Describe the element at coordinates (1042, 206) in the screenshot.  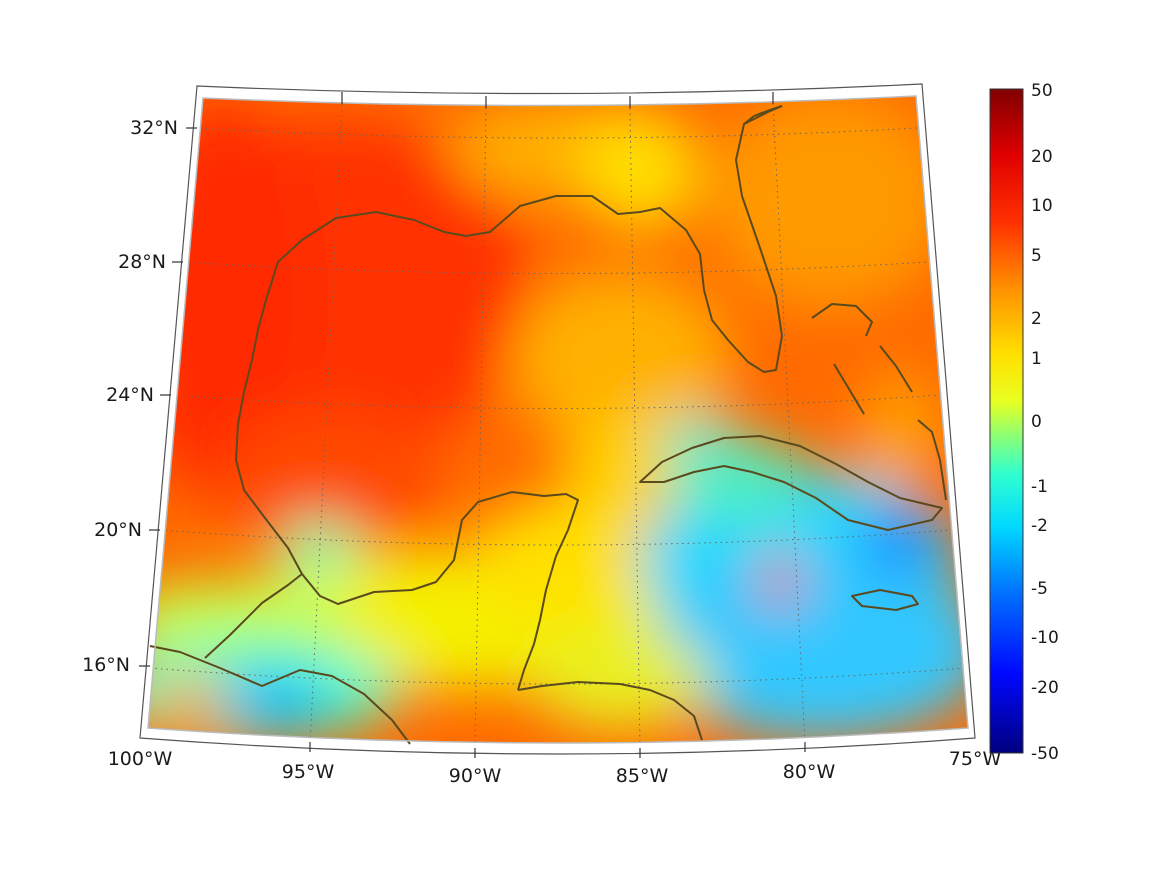
I see `cb-label-10: 10` at that location.